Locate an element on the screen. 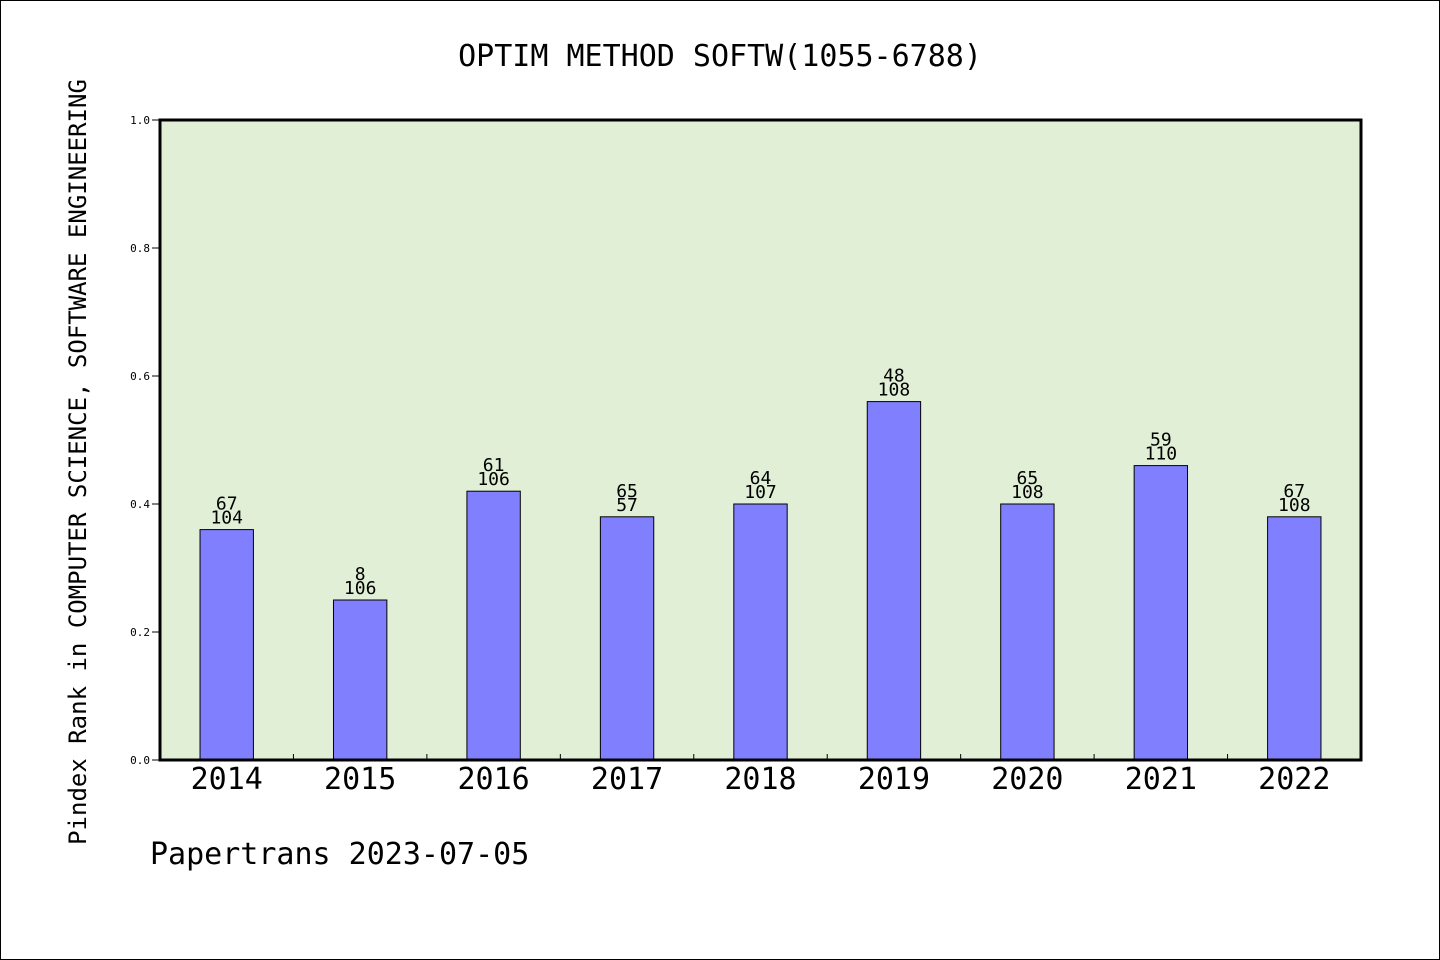  bar-label-bottom-2019: 108 is located at coordinates (894, 390).